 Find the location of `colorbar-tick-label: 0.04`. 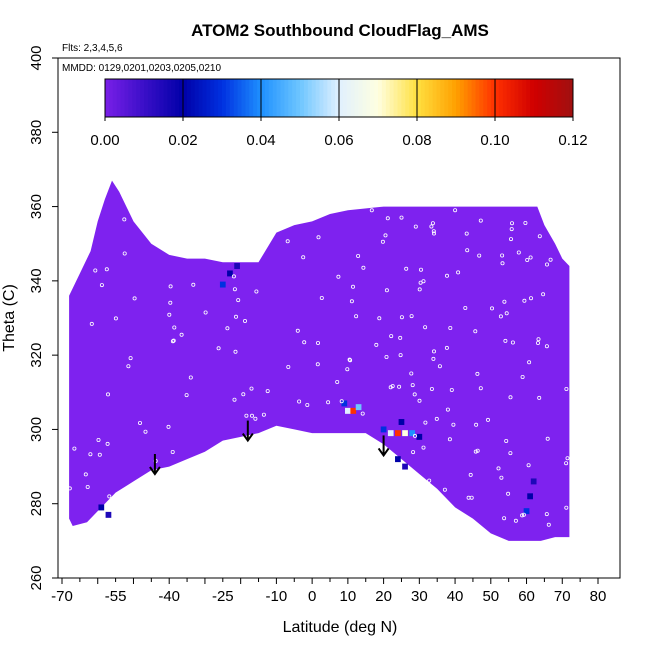

colorbar-tick-label: 0.04 is located at coordinates (260, 140).